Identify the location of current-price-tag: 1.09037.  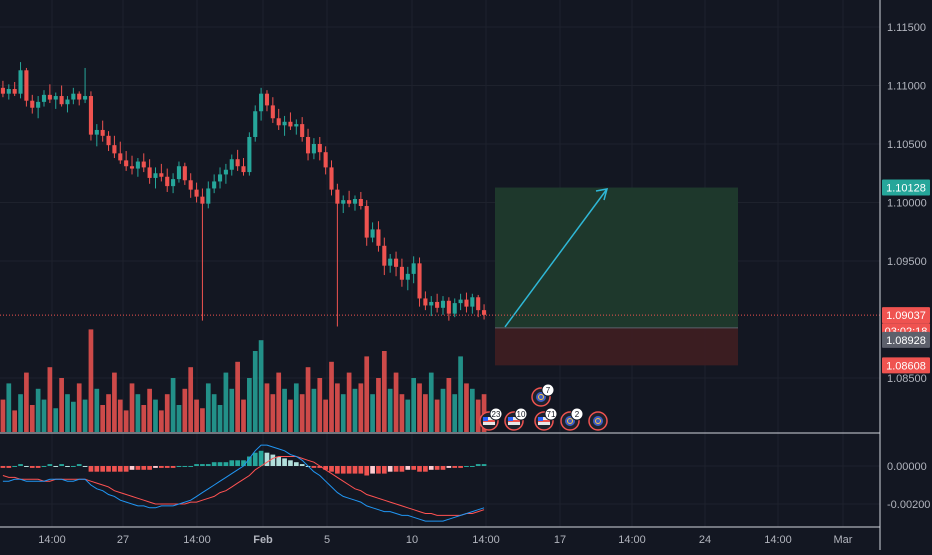
(906, 316).